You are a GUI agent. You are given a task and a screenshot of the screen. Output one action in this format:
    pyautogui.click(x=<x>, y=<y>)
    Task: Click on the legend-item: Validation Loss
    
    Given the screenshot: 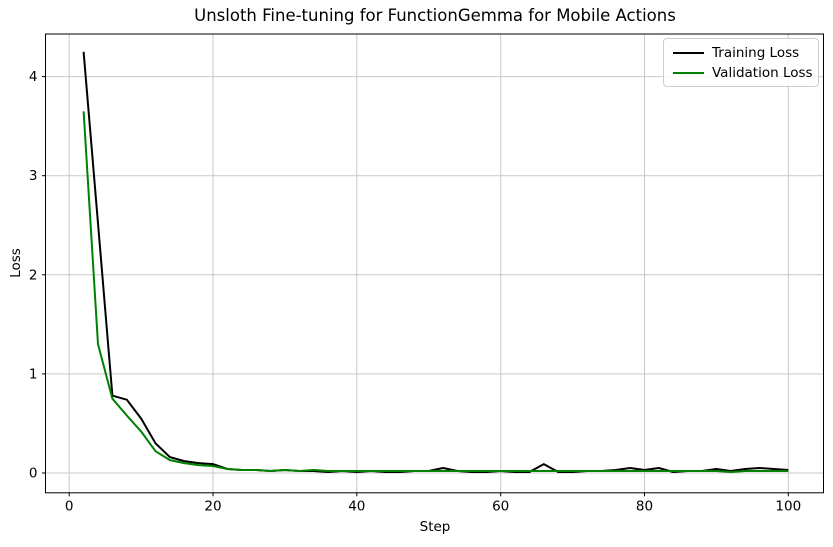 What is the action you would take?
    pyautogui.click(x=743, y=72)
    